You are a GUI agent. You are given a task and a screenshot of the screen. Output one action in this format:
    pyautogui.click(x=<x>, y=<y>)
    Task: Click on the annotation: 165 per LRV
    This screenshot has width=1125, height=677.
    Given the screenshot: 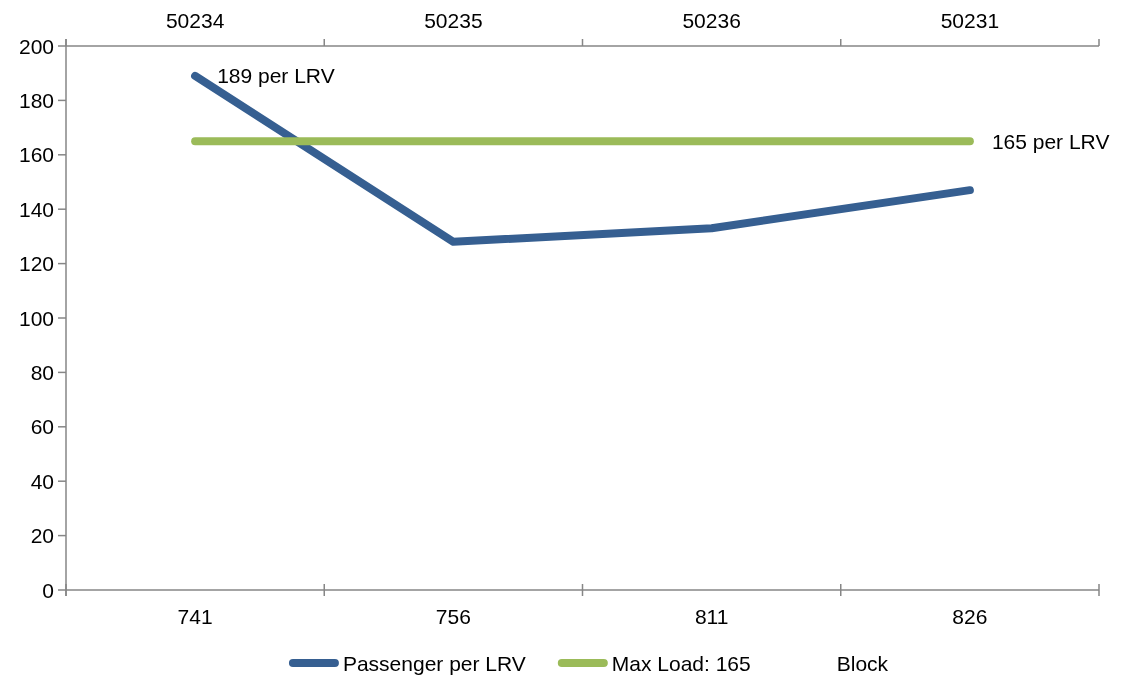 What is the action you would take?
    pyautogui.click(x=1050, y=141)
    